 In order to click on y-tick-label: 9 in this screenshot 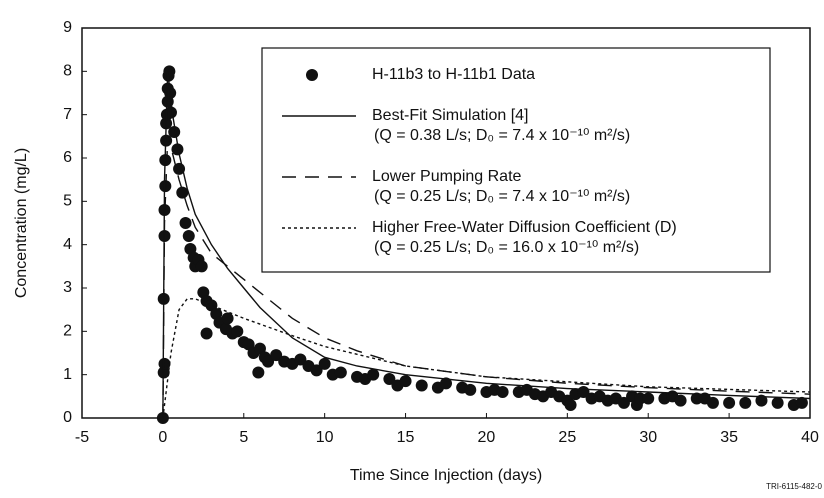, I will do `click(67, 27)`.